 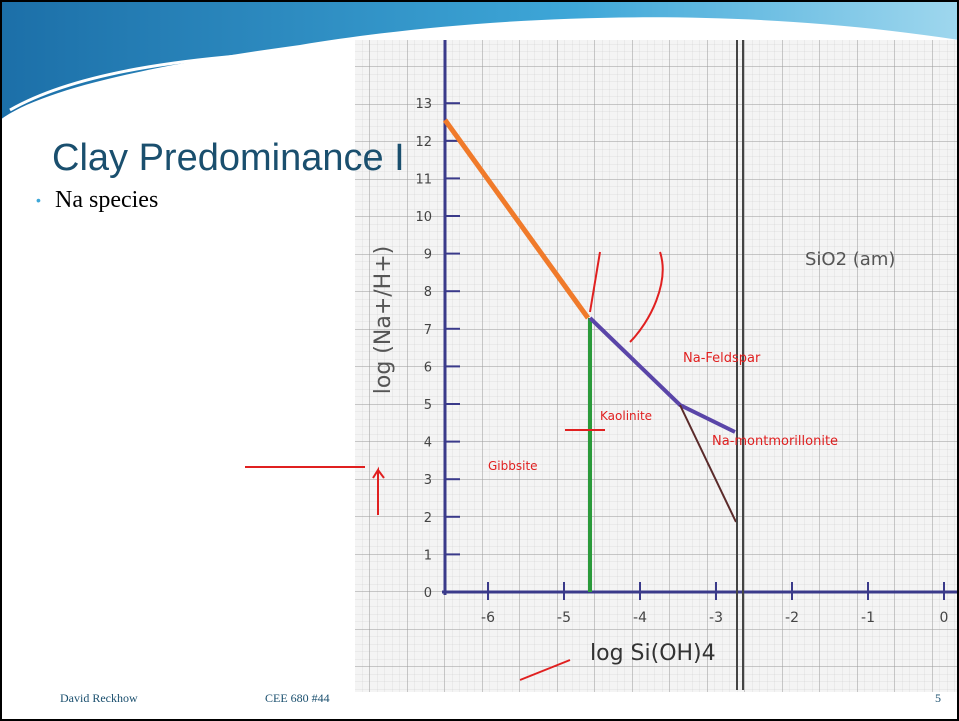 What do you see at coordinates (428, 292) in the screenshot?
I see `y-tick-label: 8` at bounding box center [428, 292].